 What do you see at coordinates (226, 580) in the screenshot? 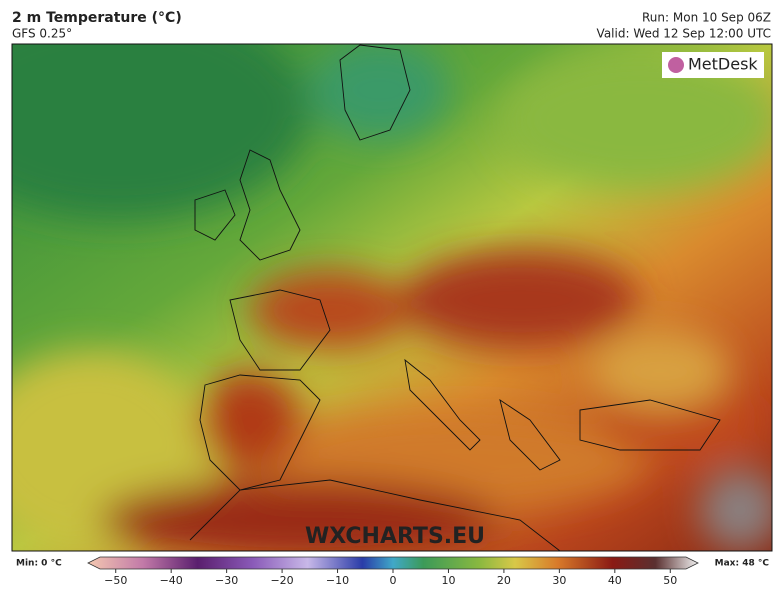
I see `tick-label: −30` at bounding box center [226, 580].